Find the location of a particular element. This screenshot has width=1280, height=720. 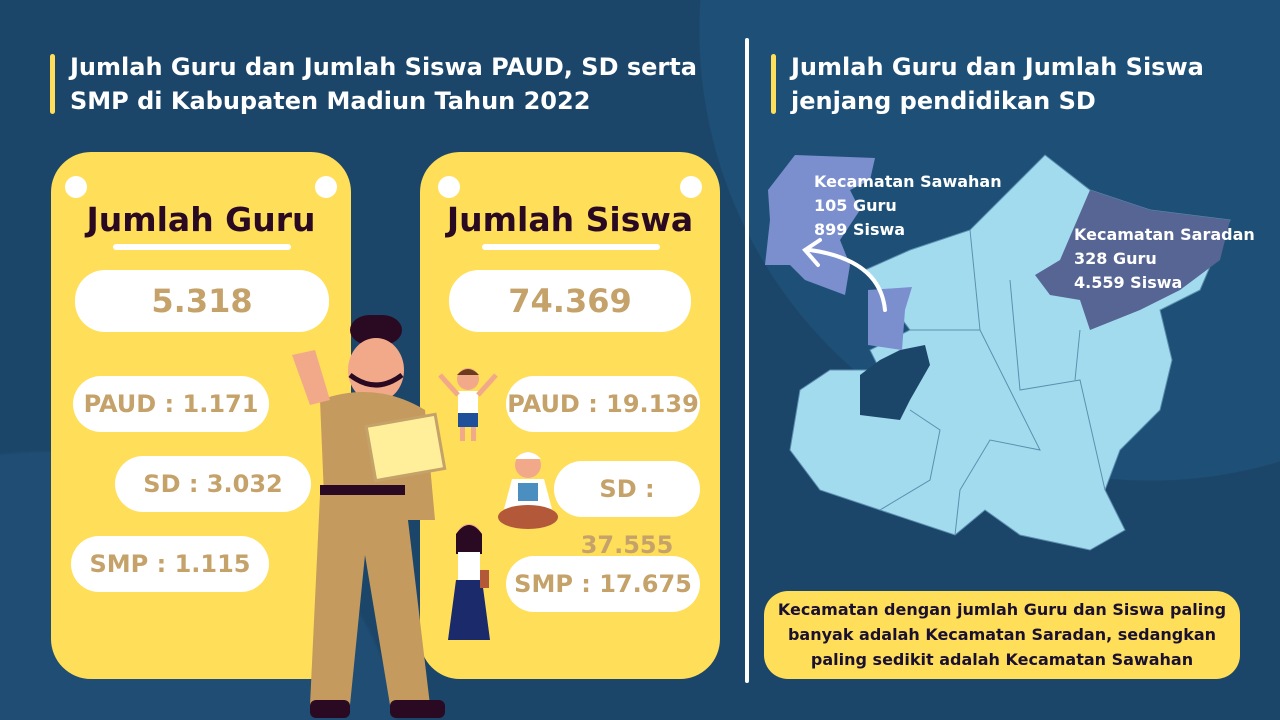

student-sd-illustration is located at coordinates (528, 490).